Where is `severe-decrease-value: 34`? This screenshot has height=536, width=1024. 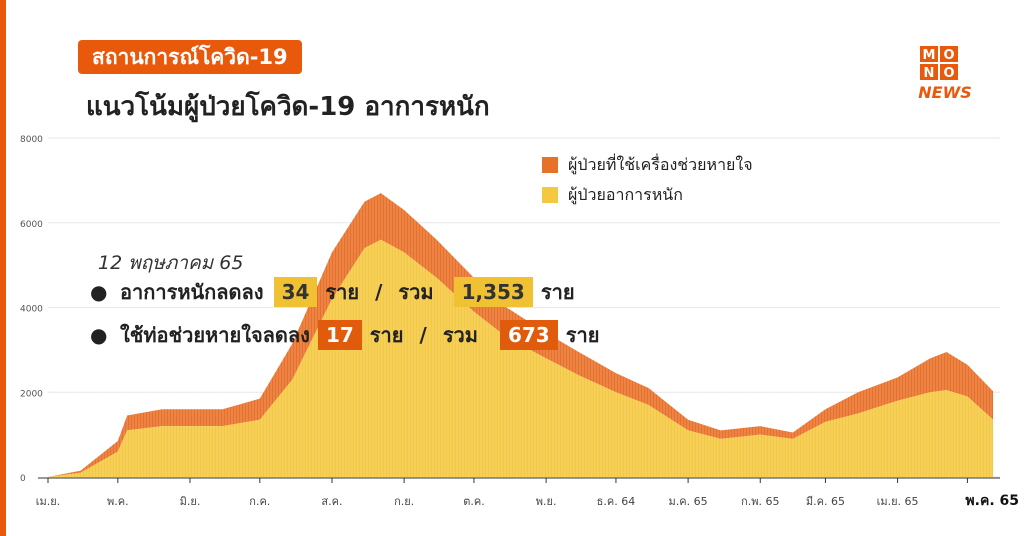 severe-decrease-value: 34 is located at coordinates (295, 292).